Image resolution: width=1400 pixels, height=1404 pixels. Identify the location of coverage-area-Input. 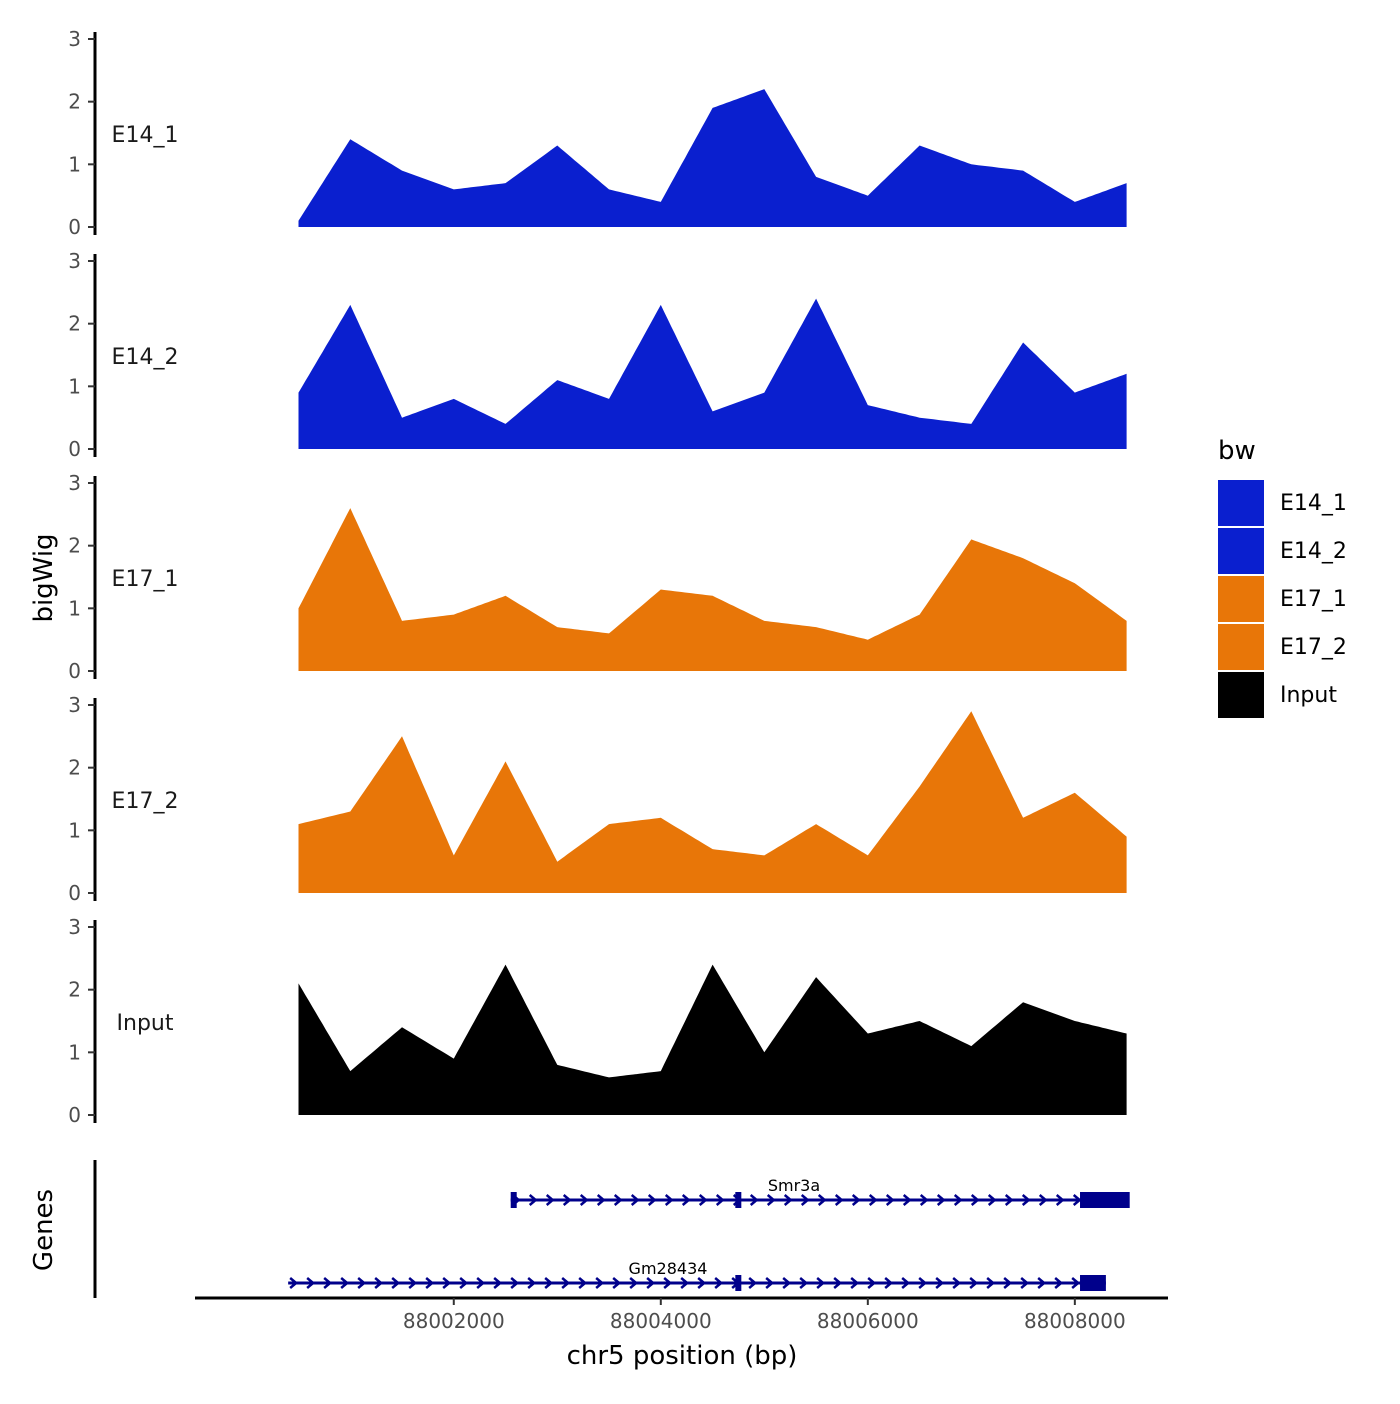
(712, 1039).